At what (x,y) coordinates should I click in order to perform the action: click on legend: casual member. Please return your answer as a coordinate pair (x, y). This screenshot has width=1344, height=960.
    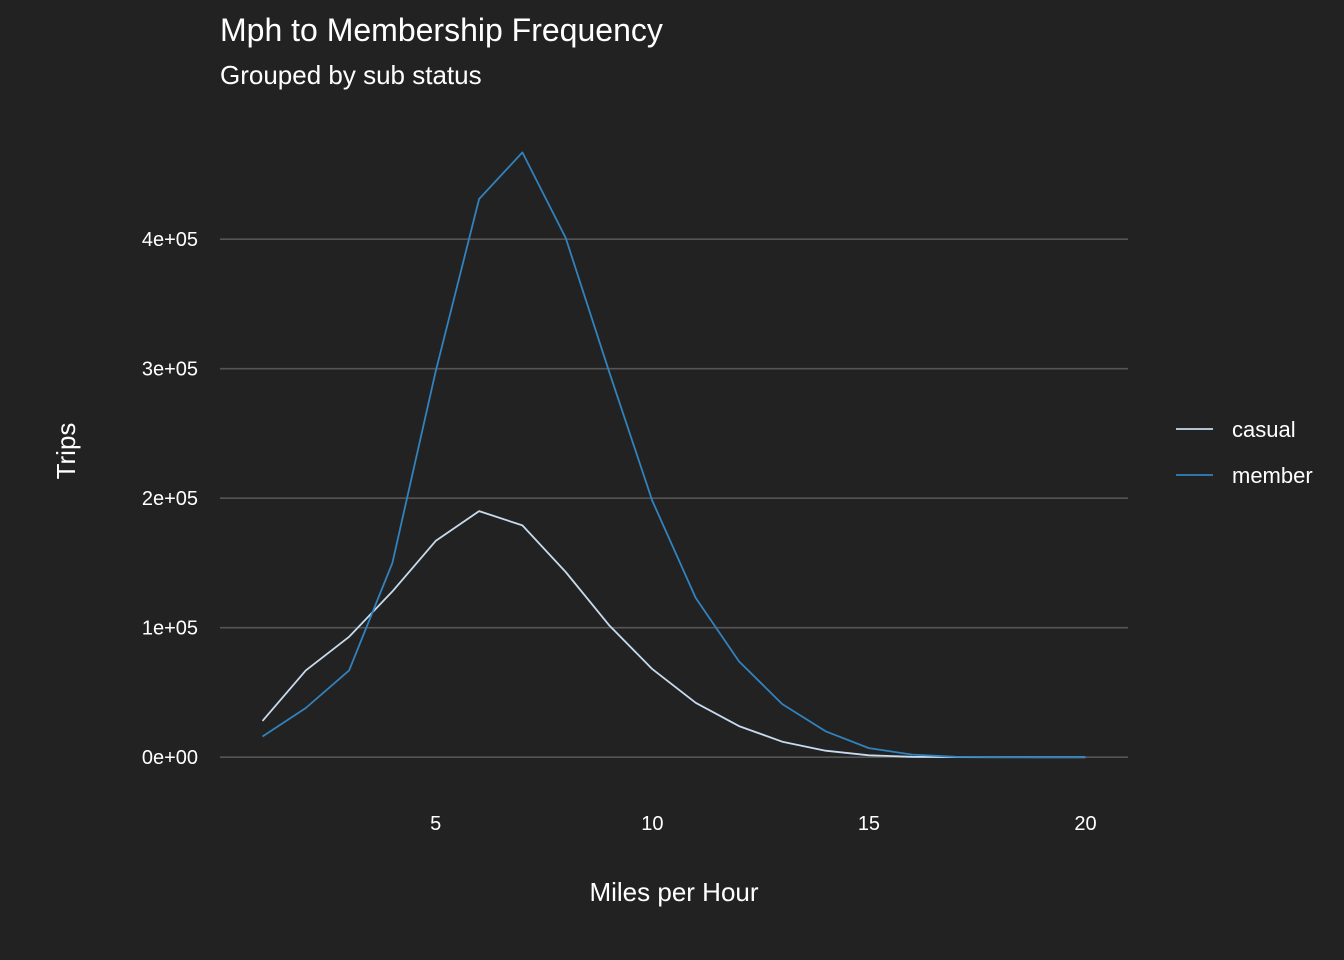
    Looking at the image, I should click on (1244, 452).